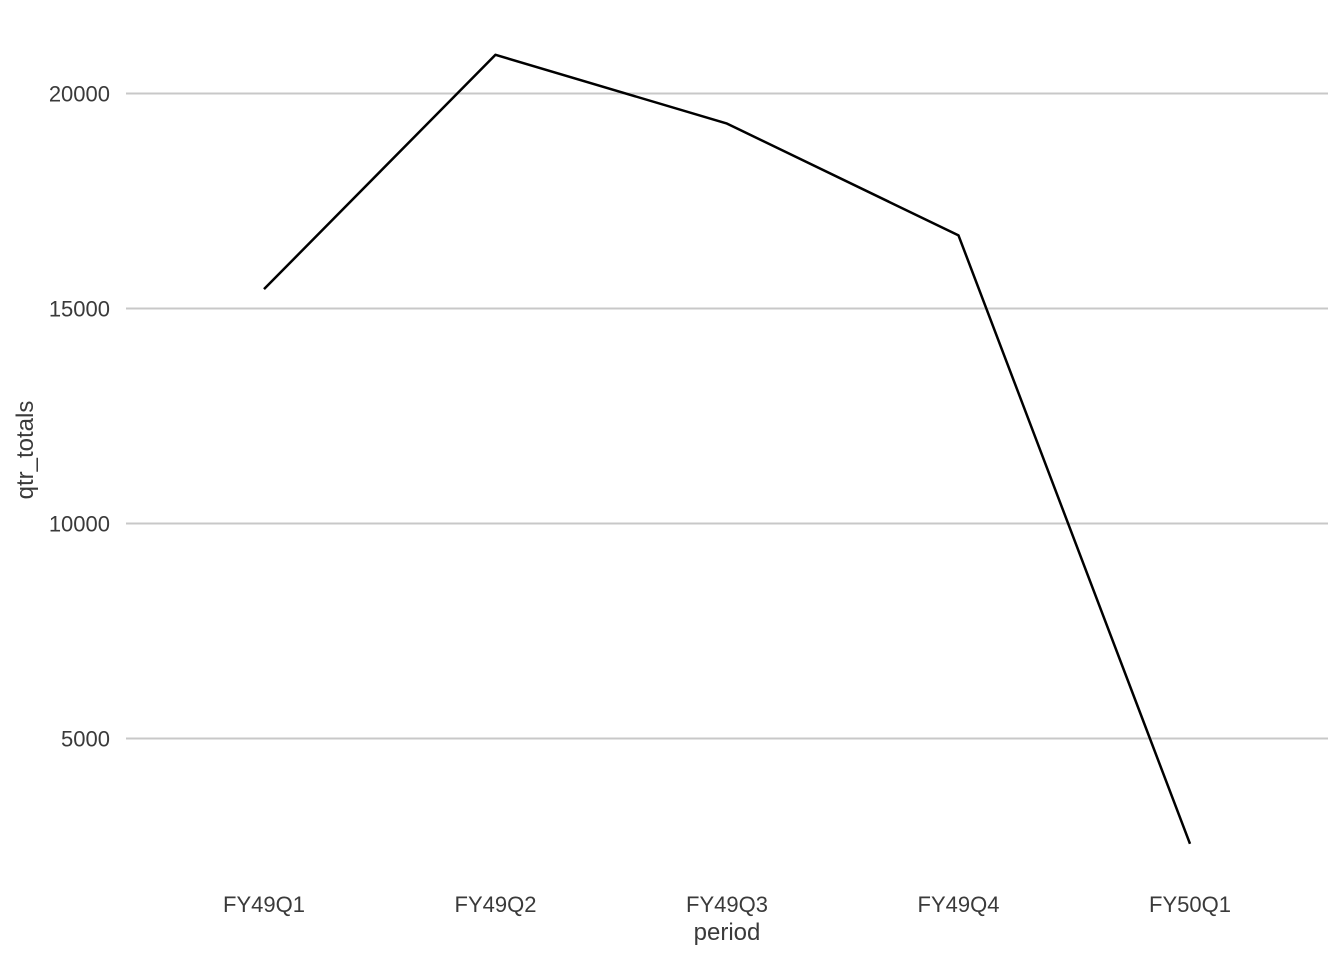  Describe the element at coordinates (79, 524) in the screenshot. I see `y-tick-label: 10000` at that location.